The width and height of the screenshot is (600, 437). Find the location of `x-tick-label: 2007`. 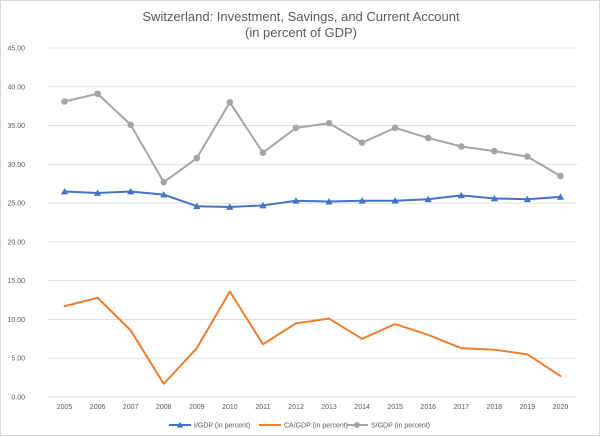

x-tick-label: 2007 is located at coordinates (131, 407).